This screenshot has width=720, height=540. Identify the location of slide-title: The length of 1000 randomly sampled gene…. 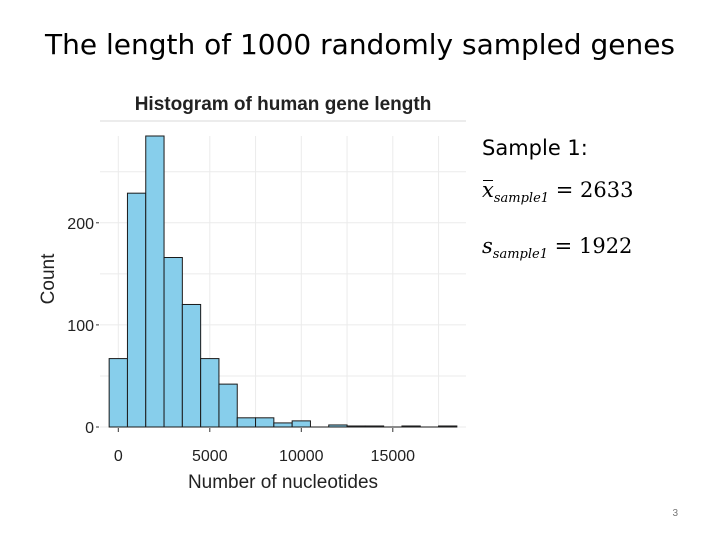
(360, 44).